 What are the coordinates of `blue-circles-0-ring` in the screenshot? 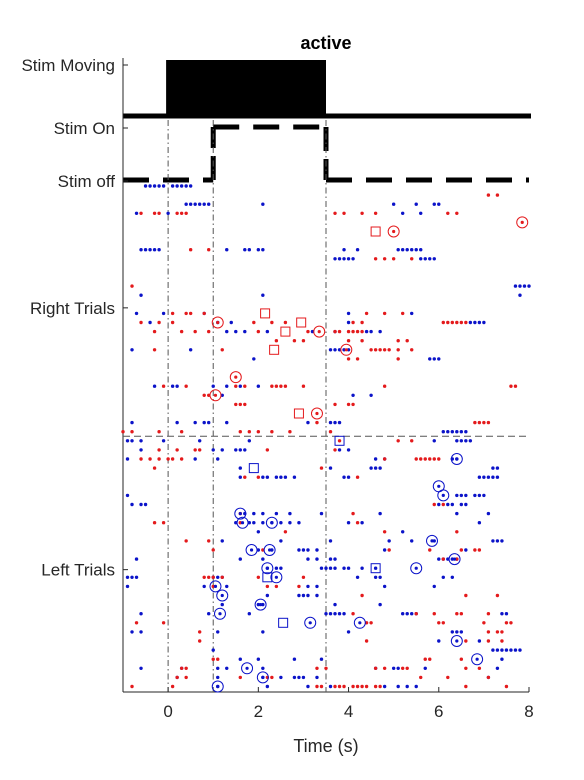 It's located at (456, 459).